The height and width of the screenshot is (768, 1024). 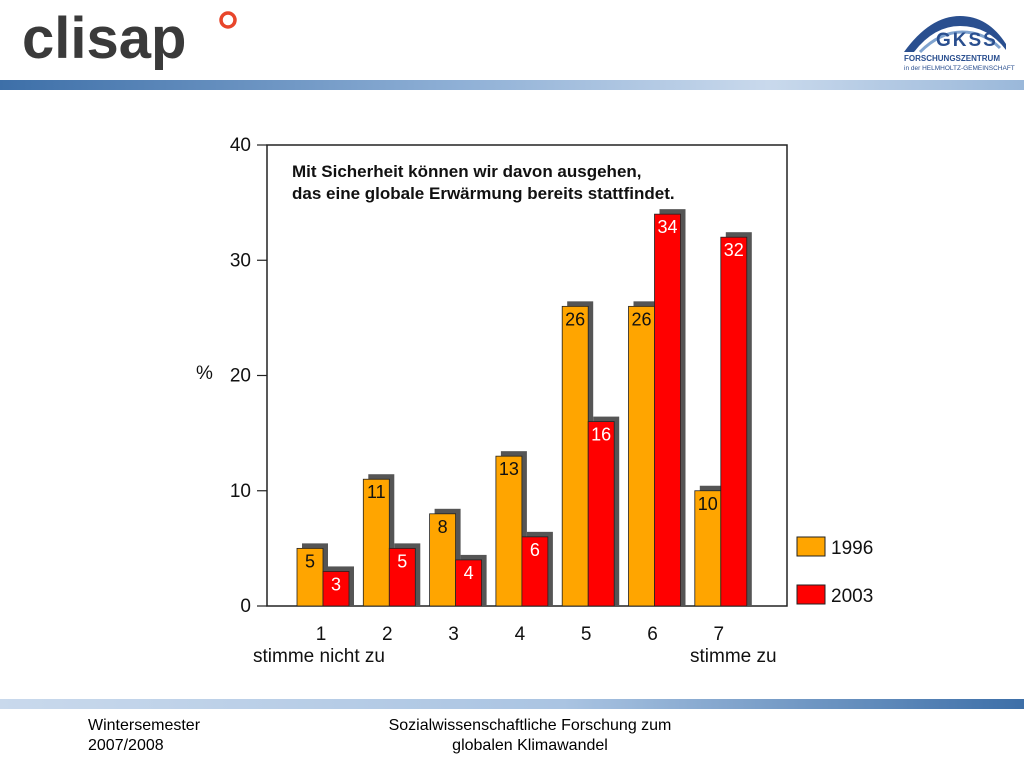 I want to click on x-tick-label: 1, so click(x=321, y=634).